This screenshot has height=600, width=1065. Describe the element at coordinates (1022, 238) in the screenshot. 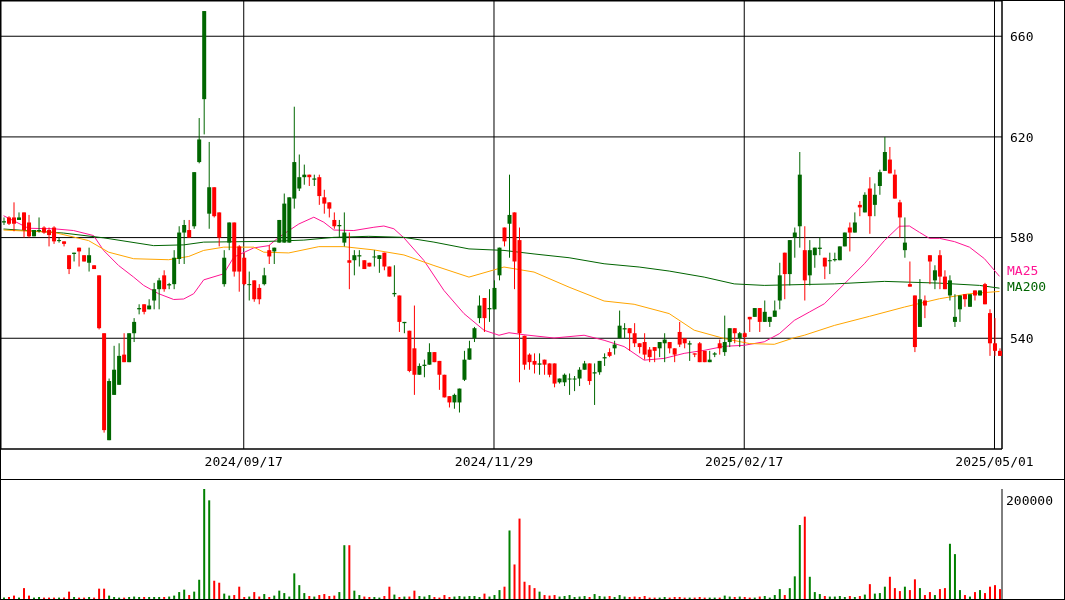

I see `y-tick-label: 580` at that location.